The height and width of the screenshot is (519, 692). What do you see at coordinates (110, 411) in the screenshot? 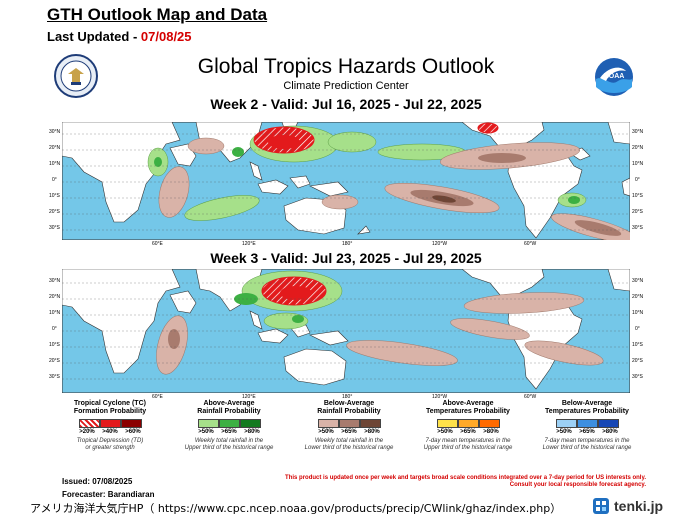
I see `legend-tc-title2: Formation Probability` at bounding box center [110, 411].